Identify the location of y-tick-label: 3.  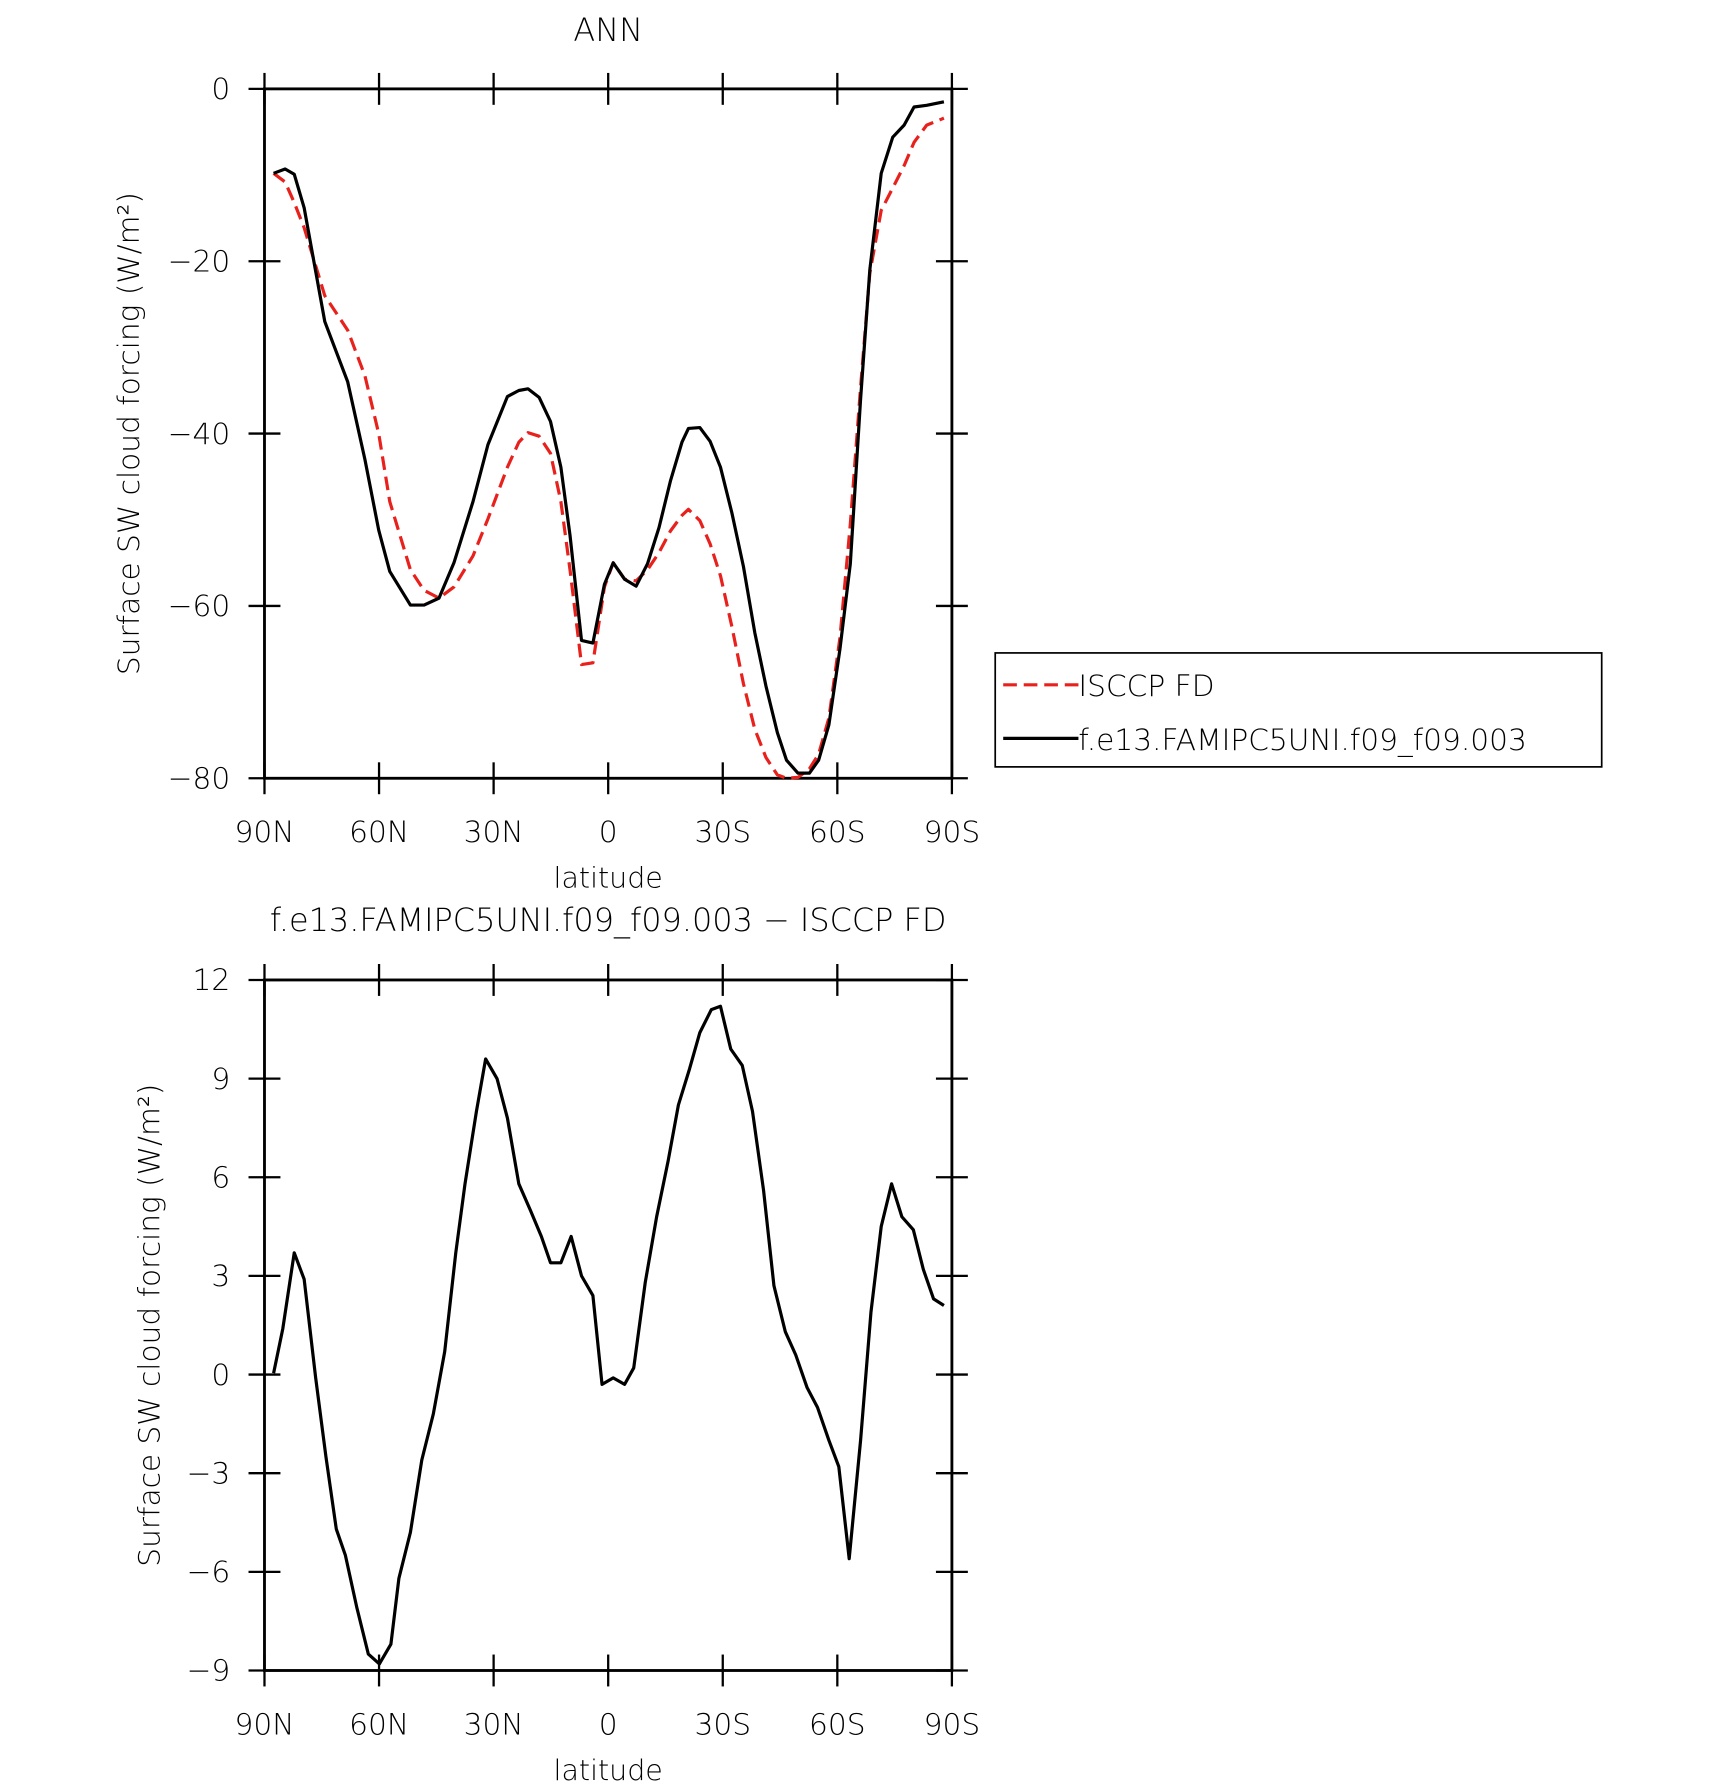
(220, 1275).